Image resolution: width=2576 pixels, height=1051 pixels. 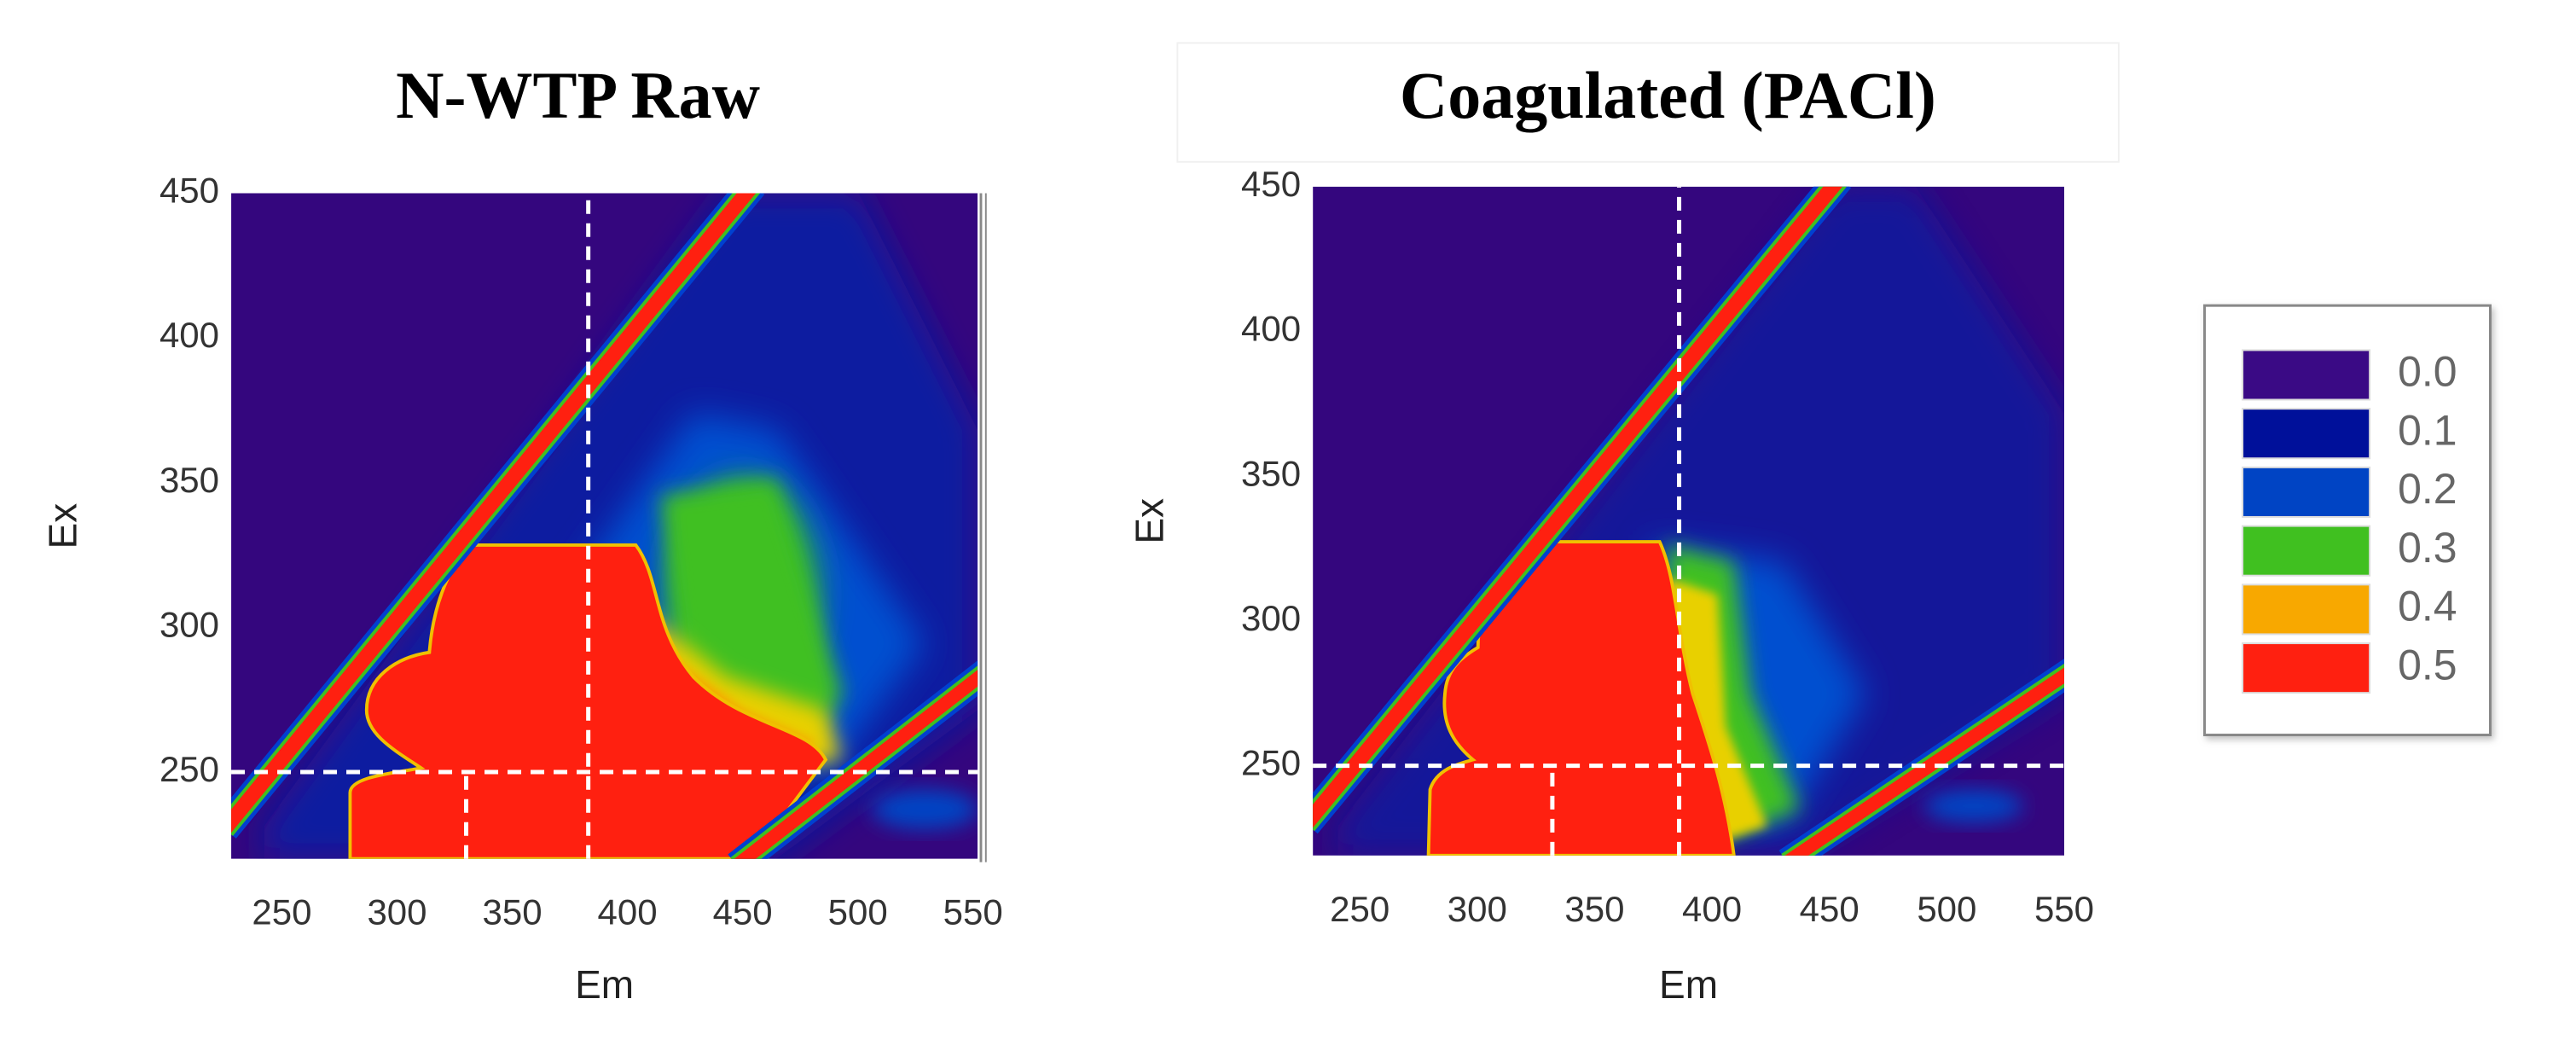 What do you see at coordinates (2427, 548) in the screenshot?
I see `legend-label: 0.3` at bounding box center [2427, 548].